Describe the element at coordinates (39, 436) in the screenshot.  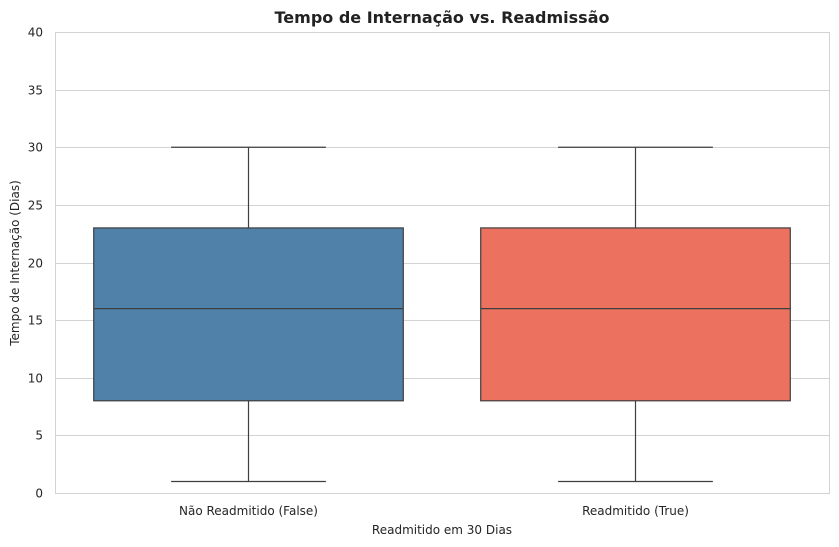
I see `y-tick-label: 5` at that location.